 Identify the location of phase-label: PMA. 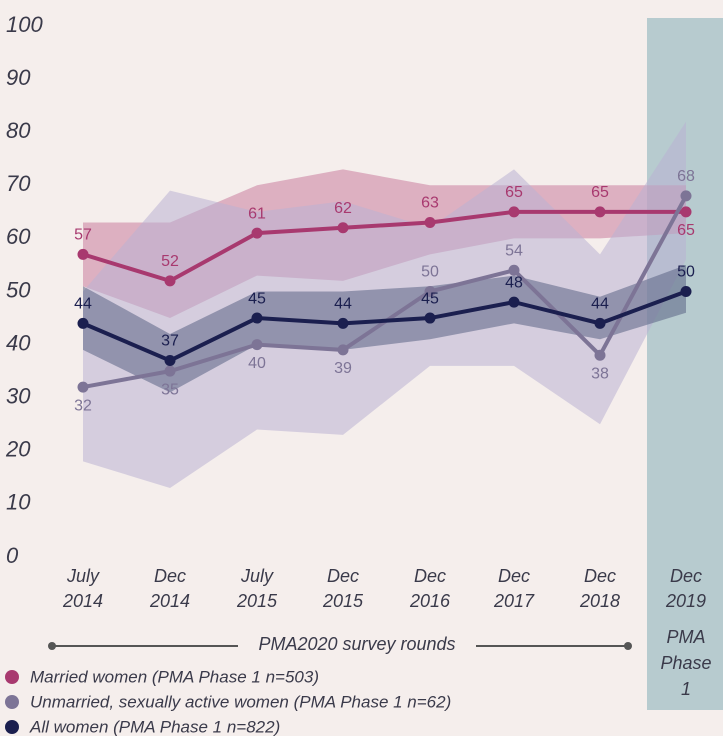
(685, 637).